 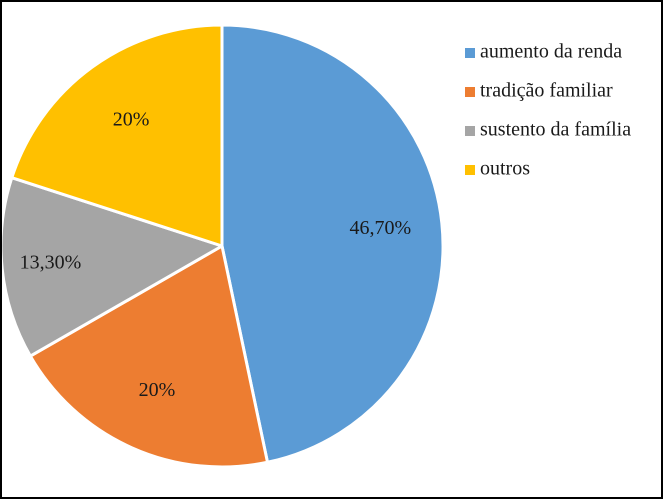 I want to click on legend-label: tradição familiar, so click(x=546, y=91).